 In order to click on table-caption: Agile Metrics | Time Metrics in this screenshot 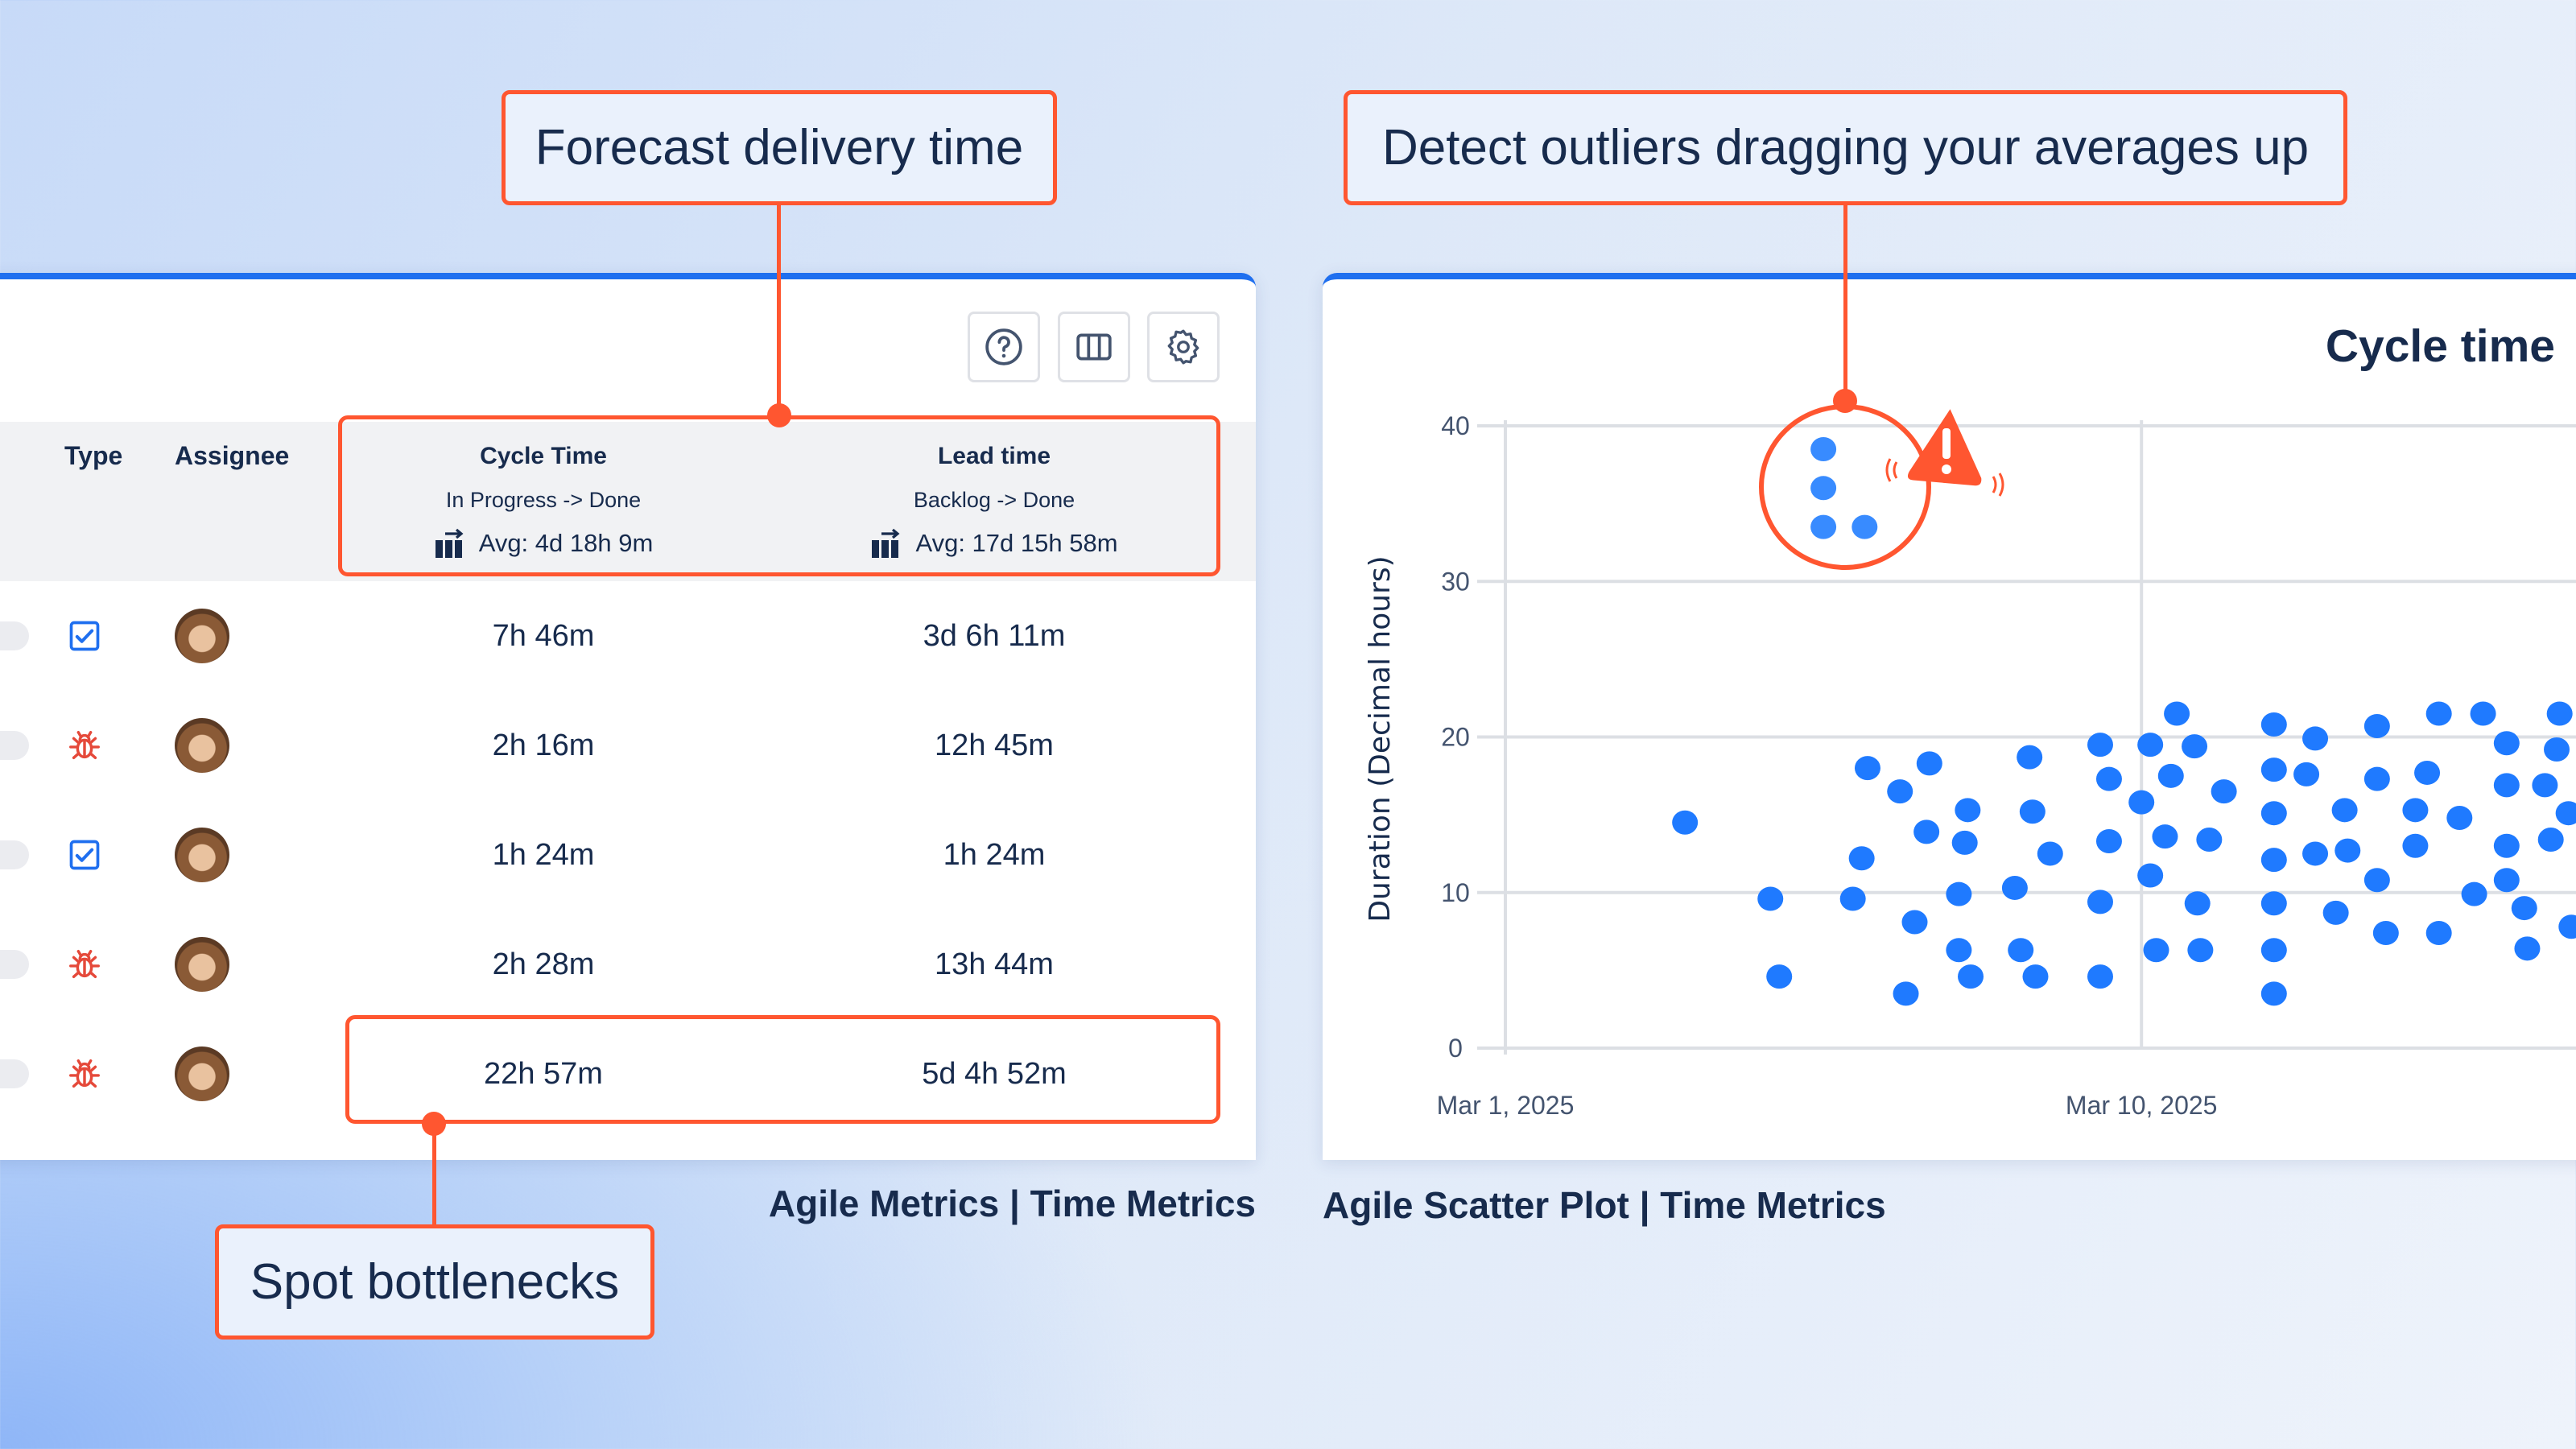, I will do `click(1012, 1203)`.